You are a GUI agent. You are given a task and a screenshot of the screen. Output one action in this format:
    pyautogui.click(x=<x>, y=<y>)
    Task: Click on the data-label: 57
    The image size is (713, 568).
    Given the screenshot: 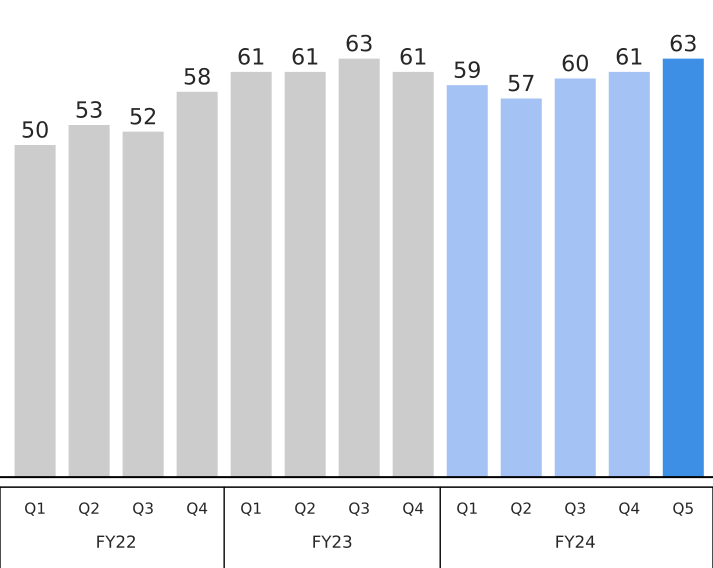 What is the action you would take?
    pyautogui.click(x=521, y=83)
    